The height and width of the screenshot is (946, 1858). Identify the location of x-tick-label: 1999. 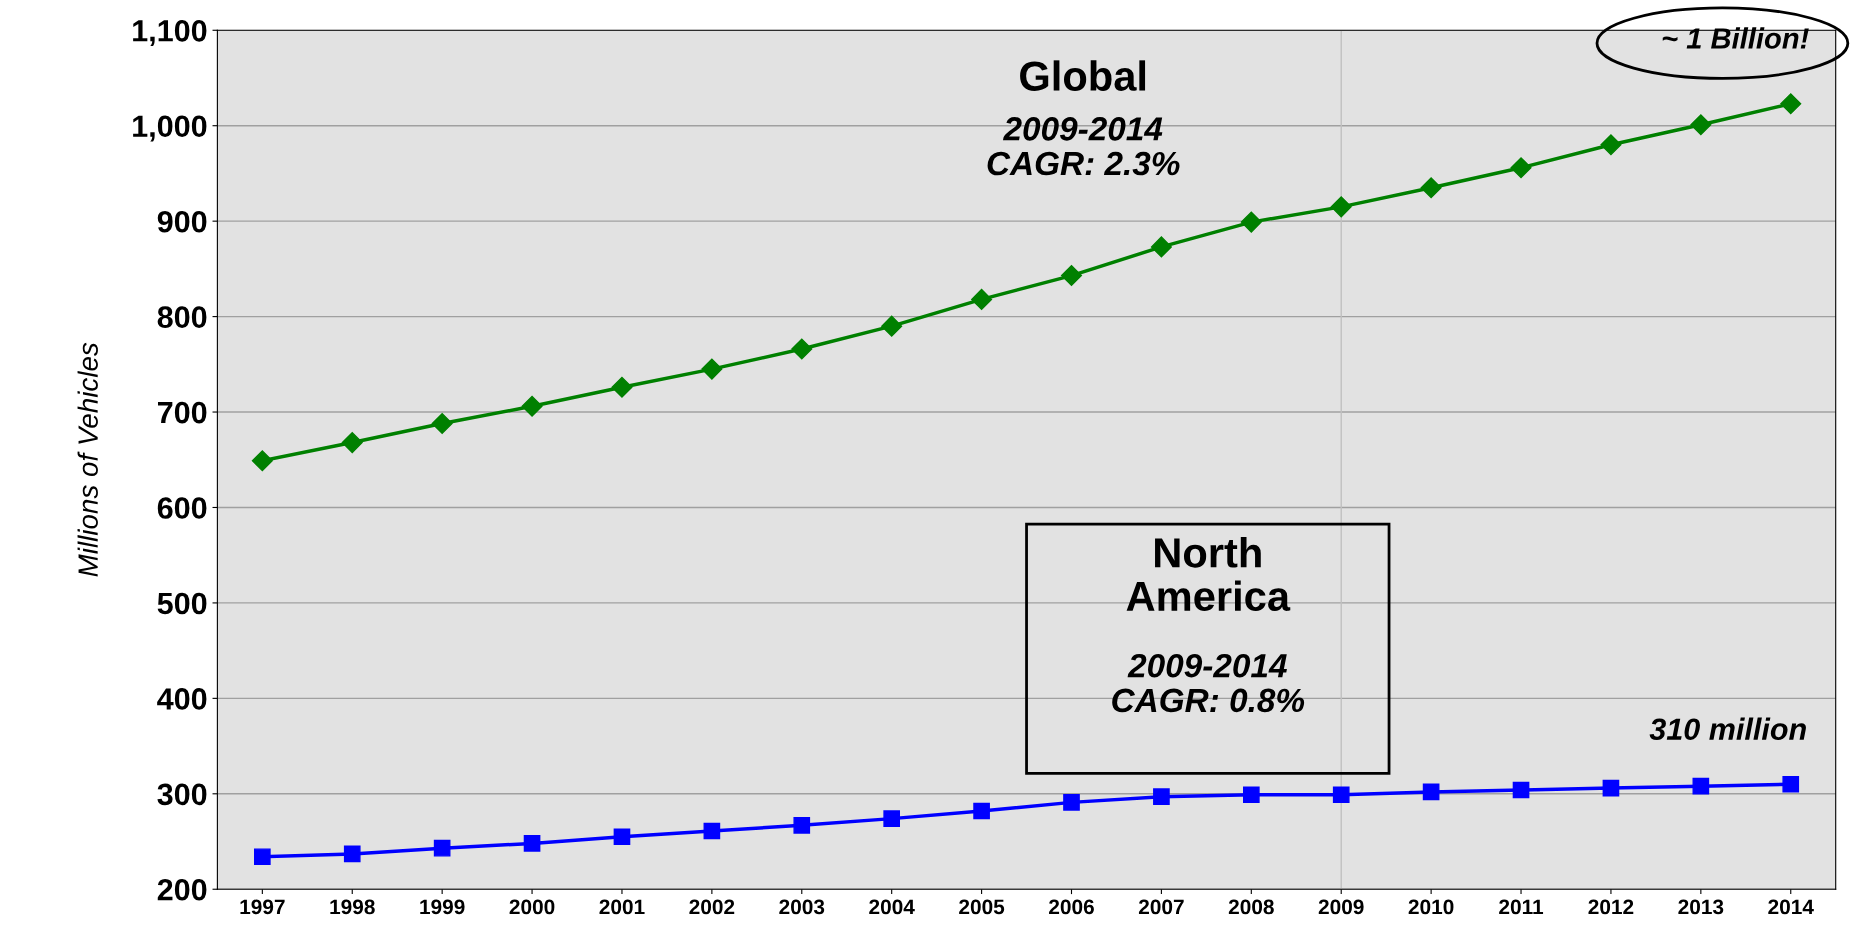
(442, 907).